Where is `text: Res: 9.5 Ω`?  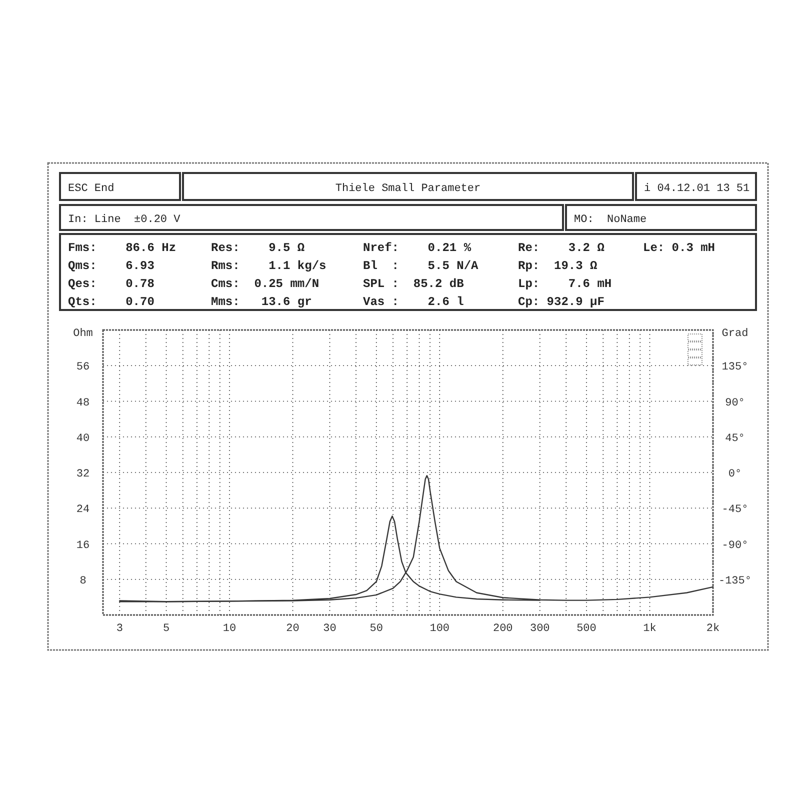 text: Res: 9.5 Ω is located at coordinates (258, 248).